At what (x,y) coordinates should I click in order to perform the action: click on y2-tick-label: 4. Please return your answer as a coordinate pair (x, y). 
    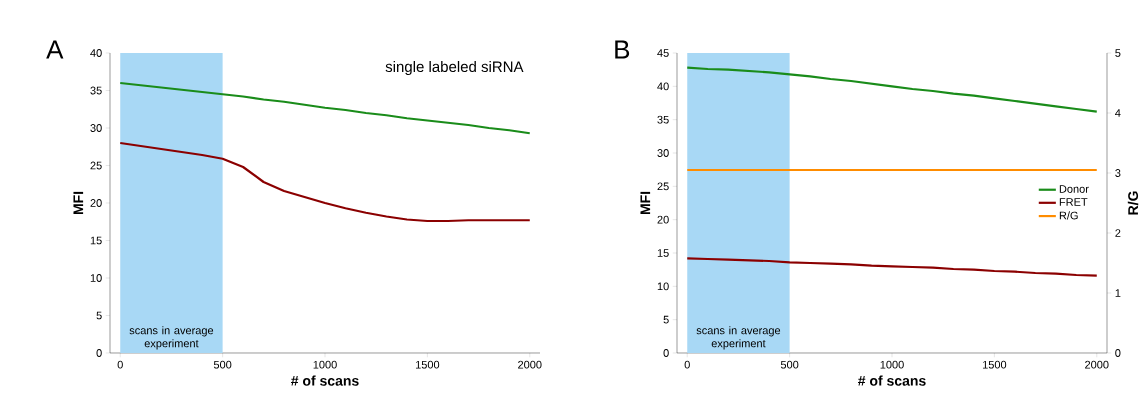
    Looking at the image, I should click on (1118, 113).